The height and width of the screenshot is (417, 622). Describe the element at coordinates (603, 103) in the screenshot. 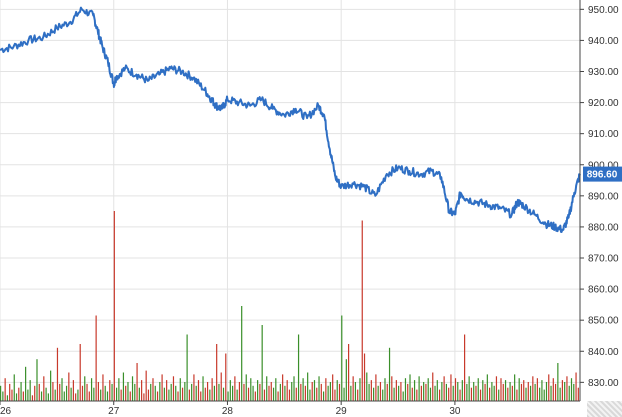

I see `y-tick-label: 920.00` at that location.